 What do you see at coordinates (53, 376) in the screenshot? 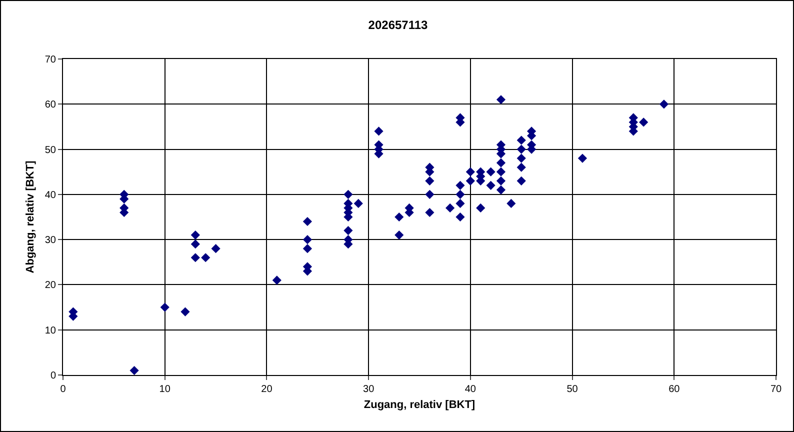
I see `y-tick-label: 0` at bounding box center [53, 376].